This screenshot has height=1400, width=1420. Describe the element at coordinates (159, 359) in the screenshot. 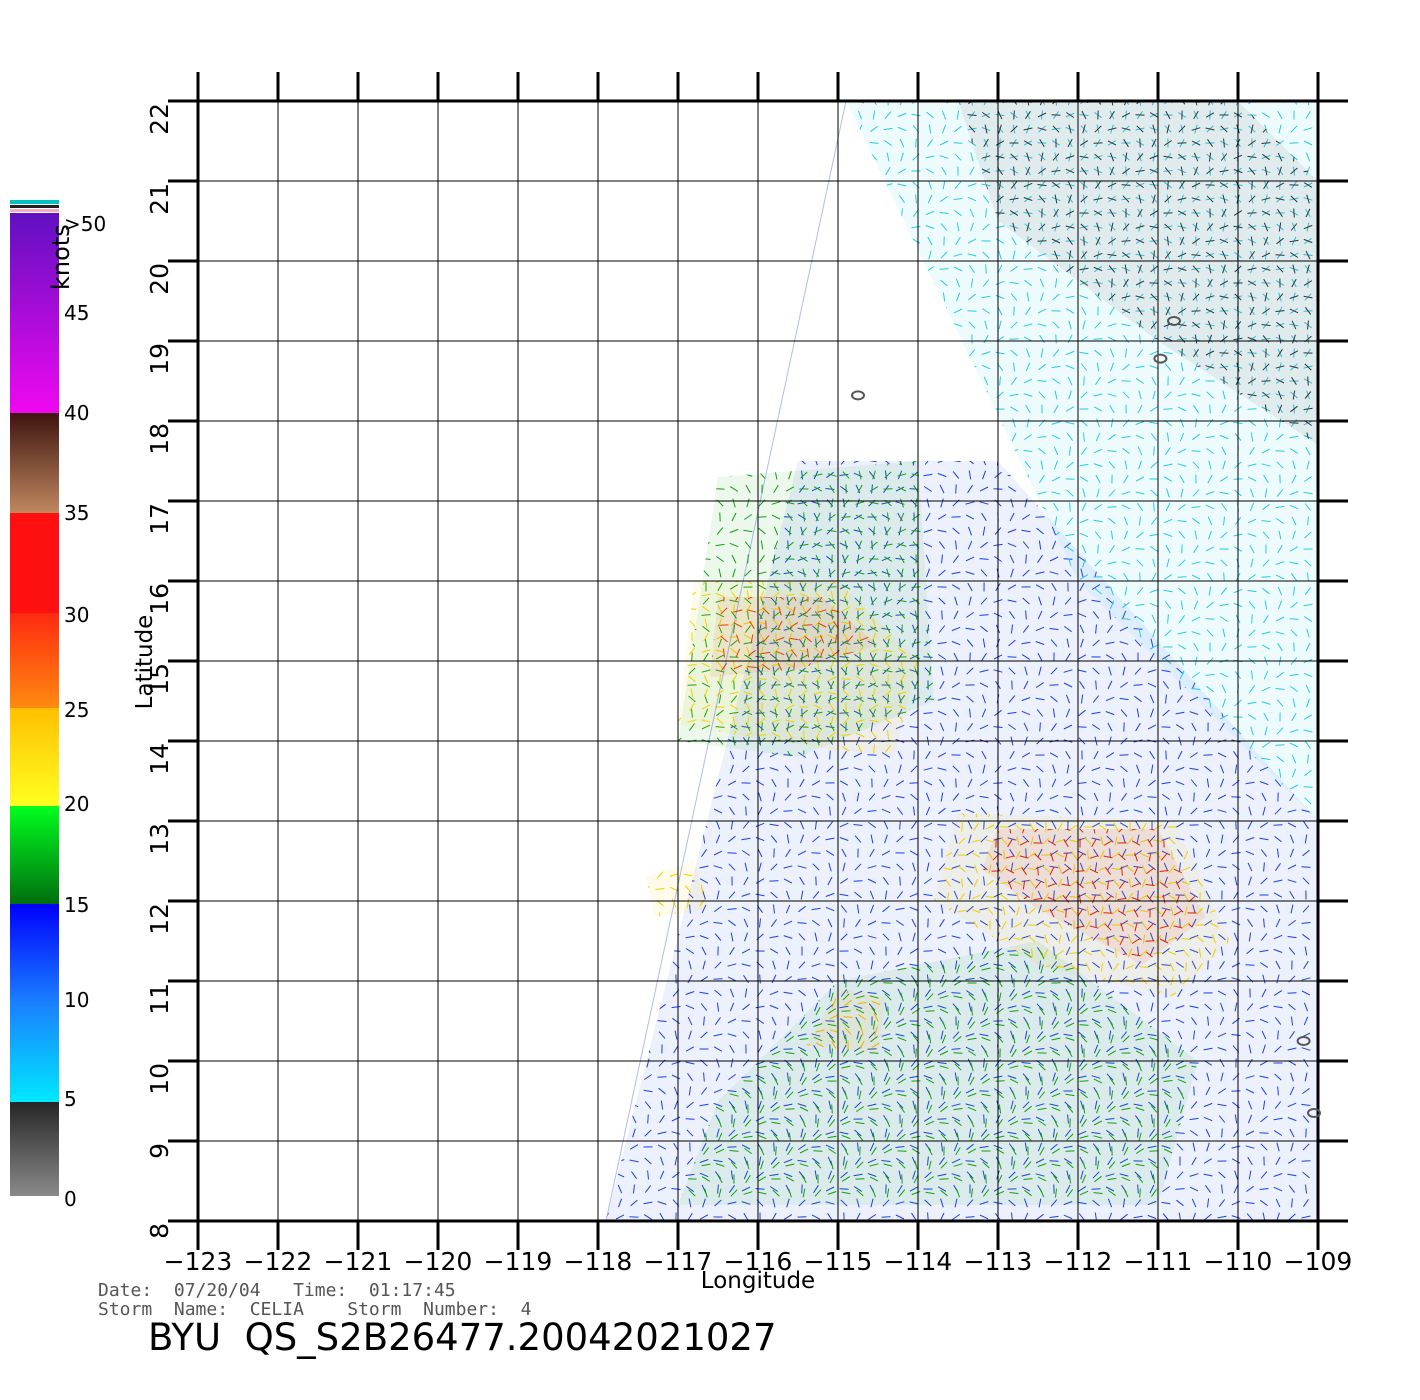

I see `lat-tick-label: 19` at that location.